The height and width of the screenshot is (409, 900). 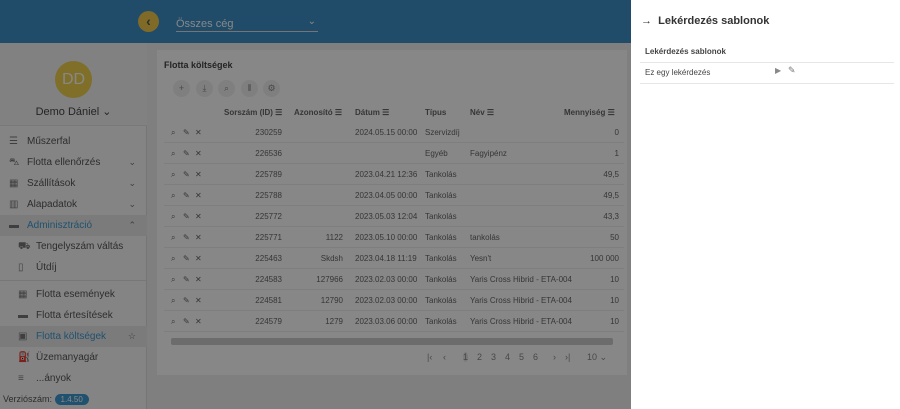 What do you see at coordinates (430, 357) in the screenshot?
I see `first-page-icon: |‹` at bounding box center [430, 357].